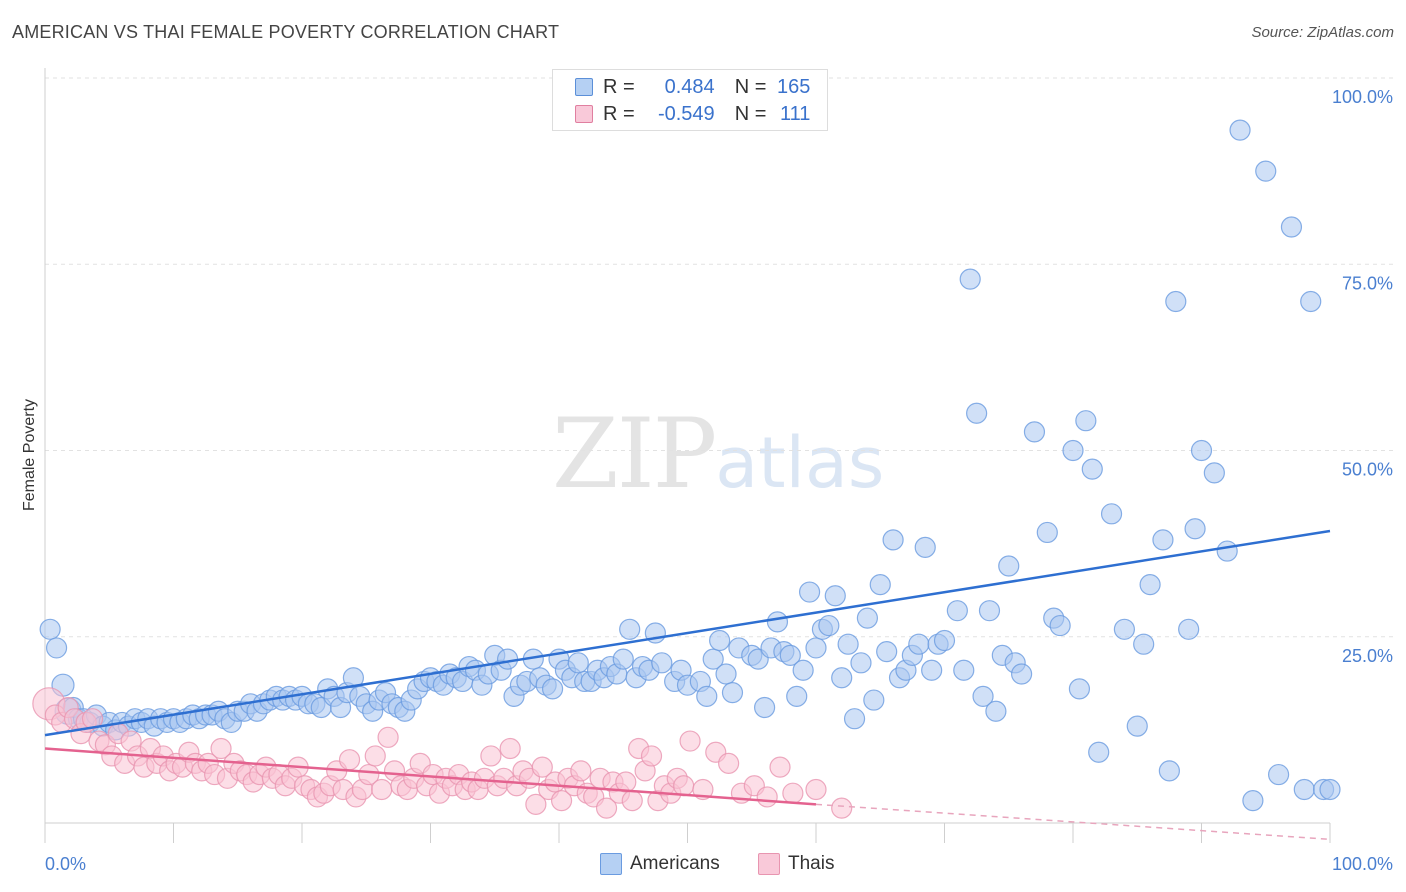  Describe the element at coordinates (1367, 656) in the screenshot. I see `y-tick-label: 25.0%` at that location.